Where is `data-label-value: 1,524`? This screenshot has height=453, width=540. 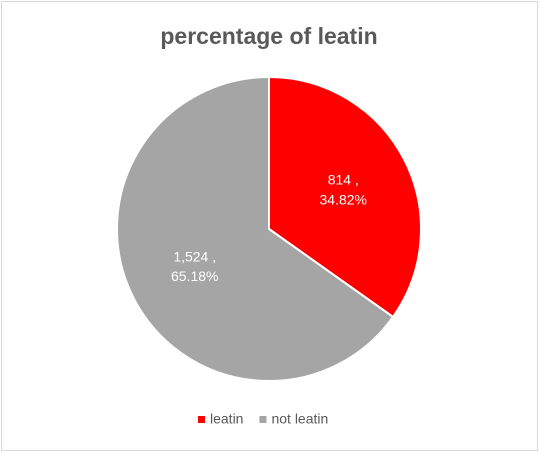 data-label-value: 1,524 is located at coordinates (190, 256).